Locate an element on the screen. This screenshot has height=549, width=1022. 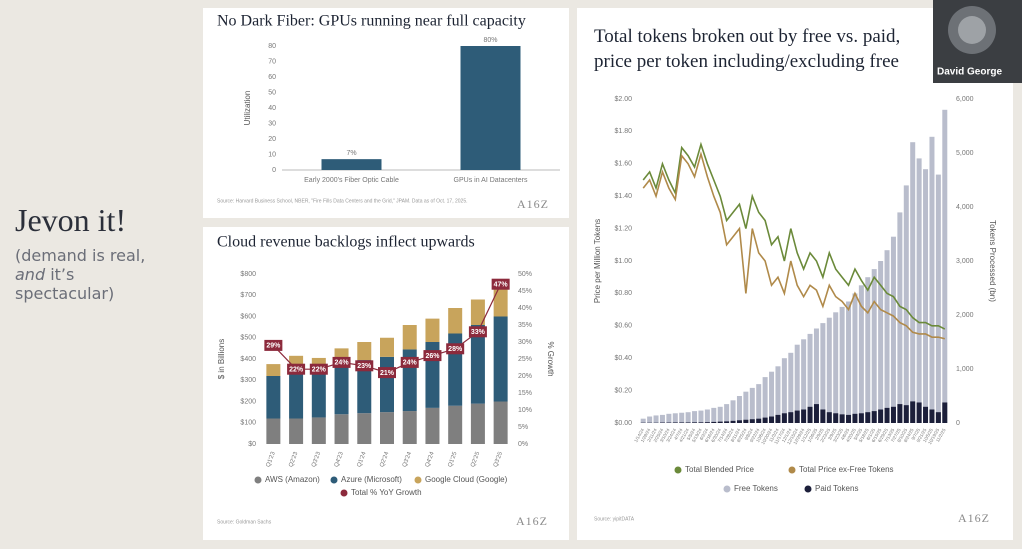
y-tick-label: $0.40 is located at coordinates (623, 358).